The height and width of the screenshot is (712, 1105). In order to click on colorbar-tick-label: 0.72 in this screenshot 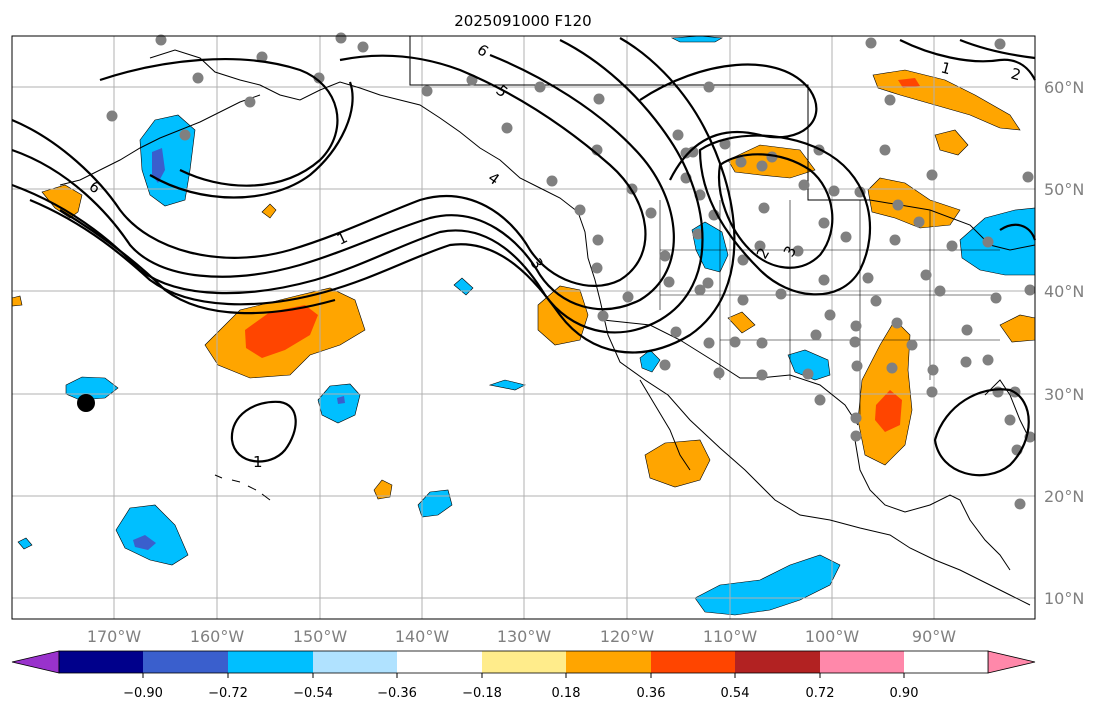, I will do `click(820, 693)`.